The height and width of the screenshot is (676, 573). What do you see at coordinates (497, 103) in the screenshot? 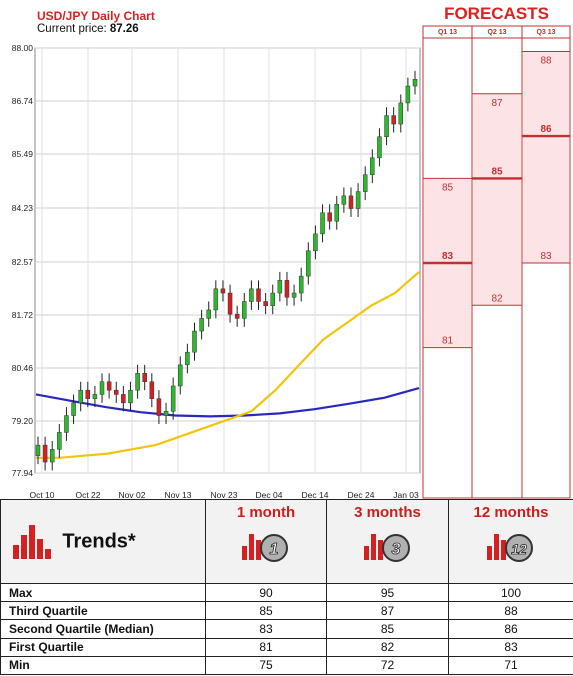
I see `forecast-max-label: 87` at bounding box center [497, 103].